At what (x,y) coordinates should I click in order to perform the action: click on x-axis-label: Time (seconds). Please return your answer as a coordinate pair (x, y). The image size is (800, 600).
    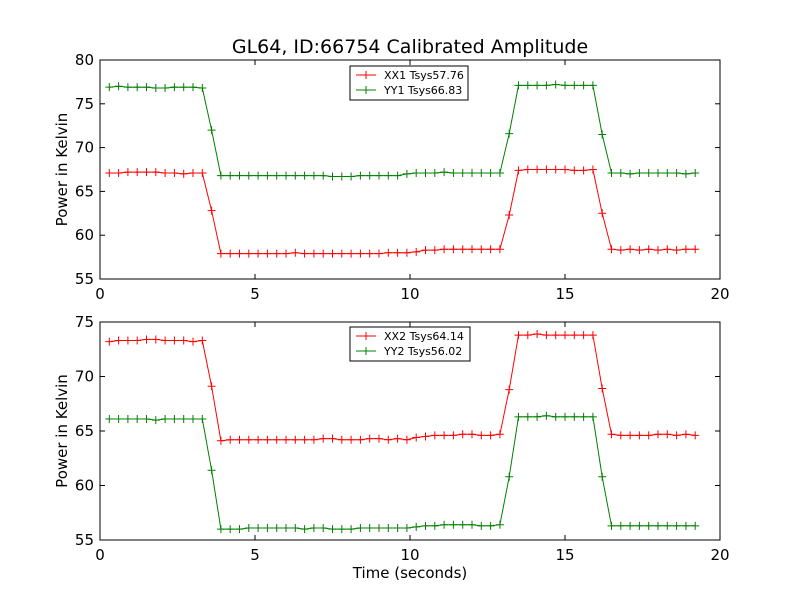
    Looking at the image, I should click on (410, 573).